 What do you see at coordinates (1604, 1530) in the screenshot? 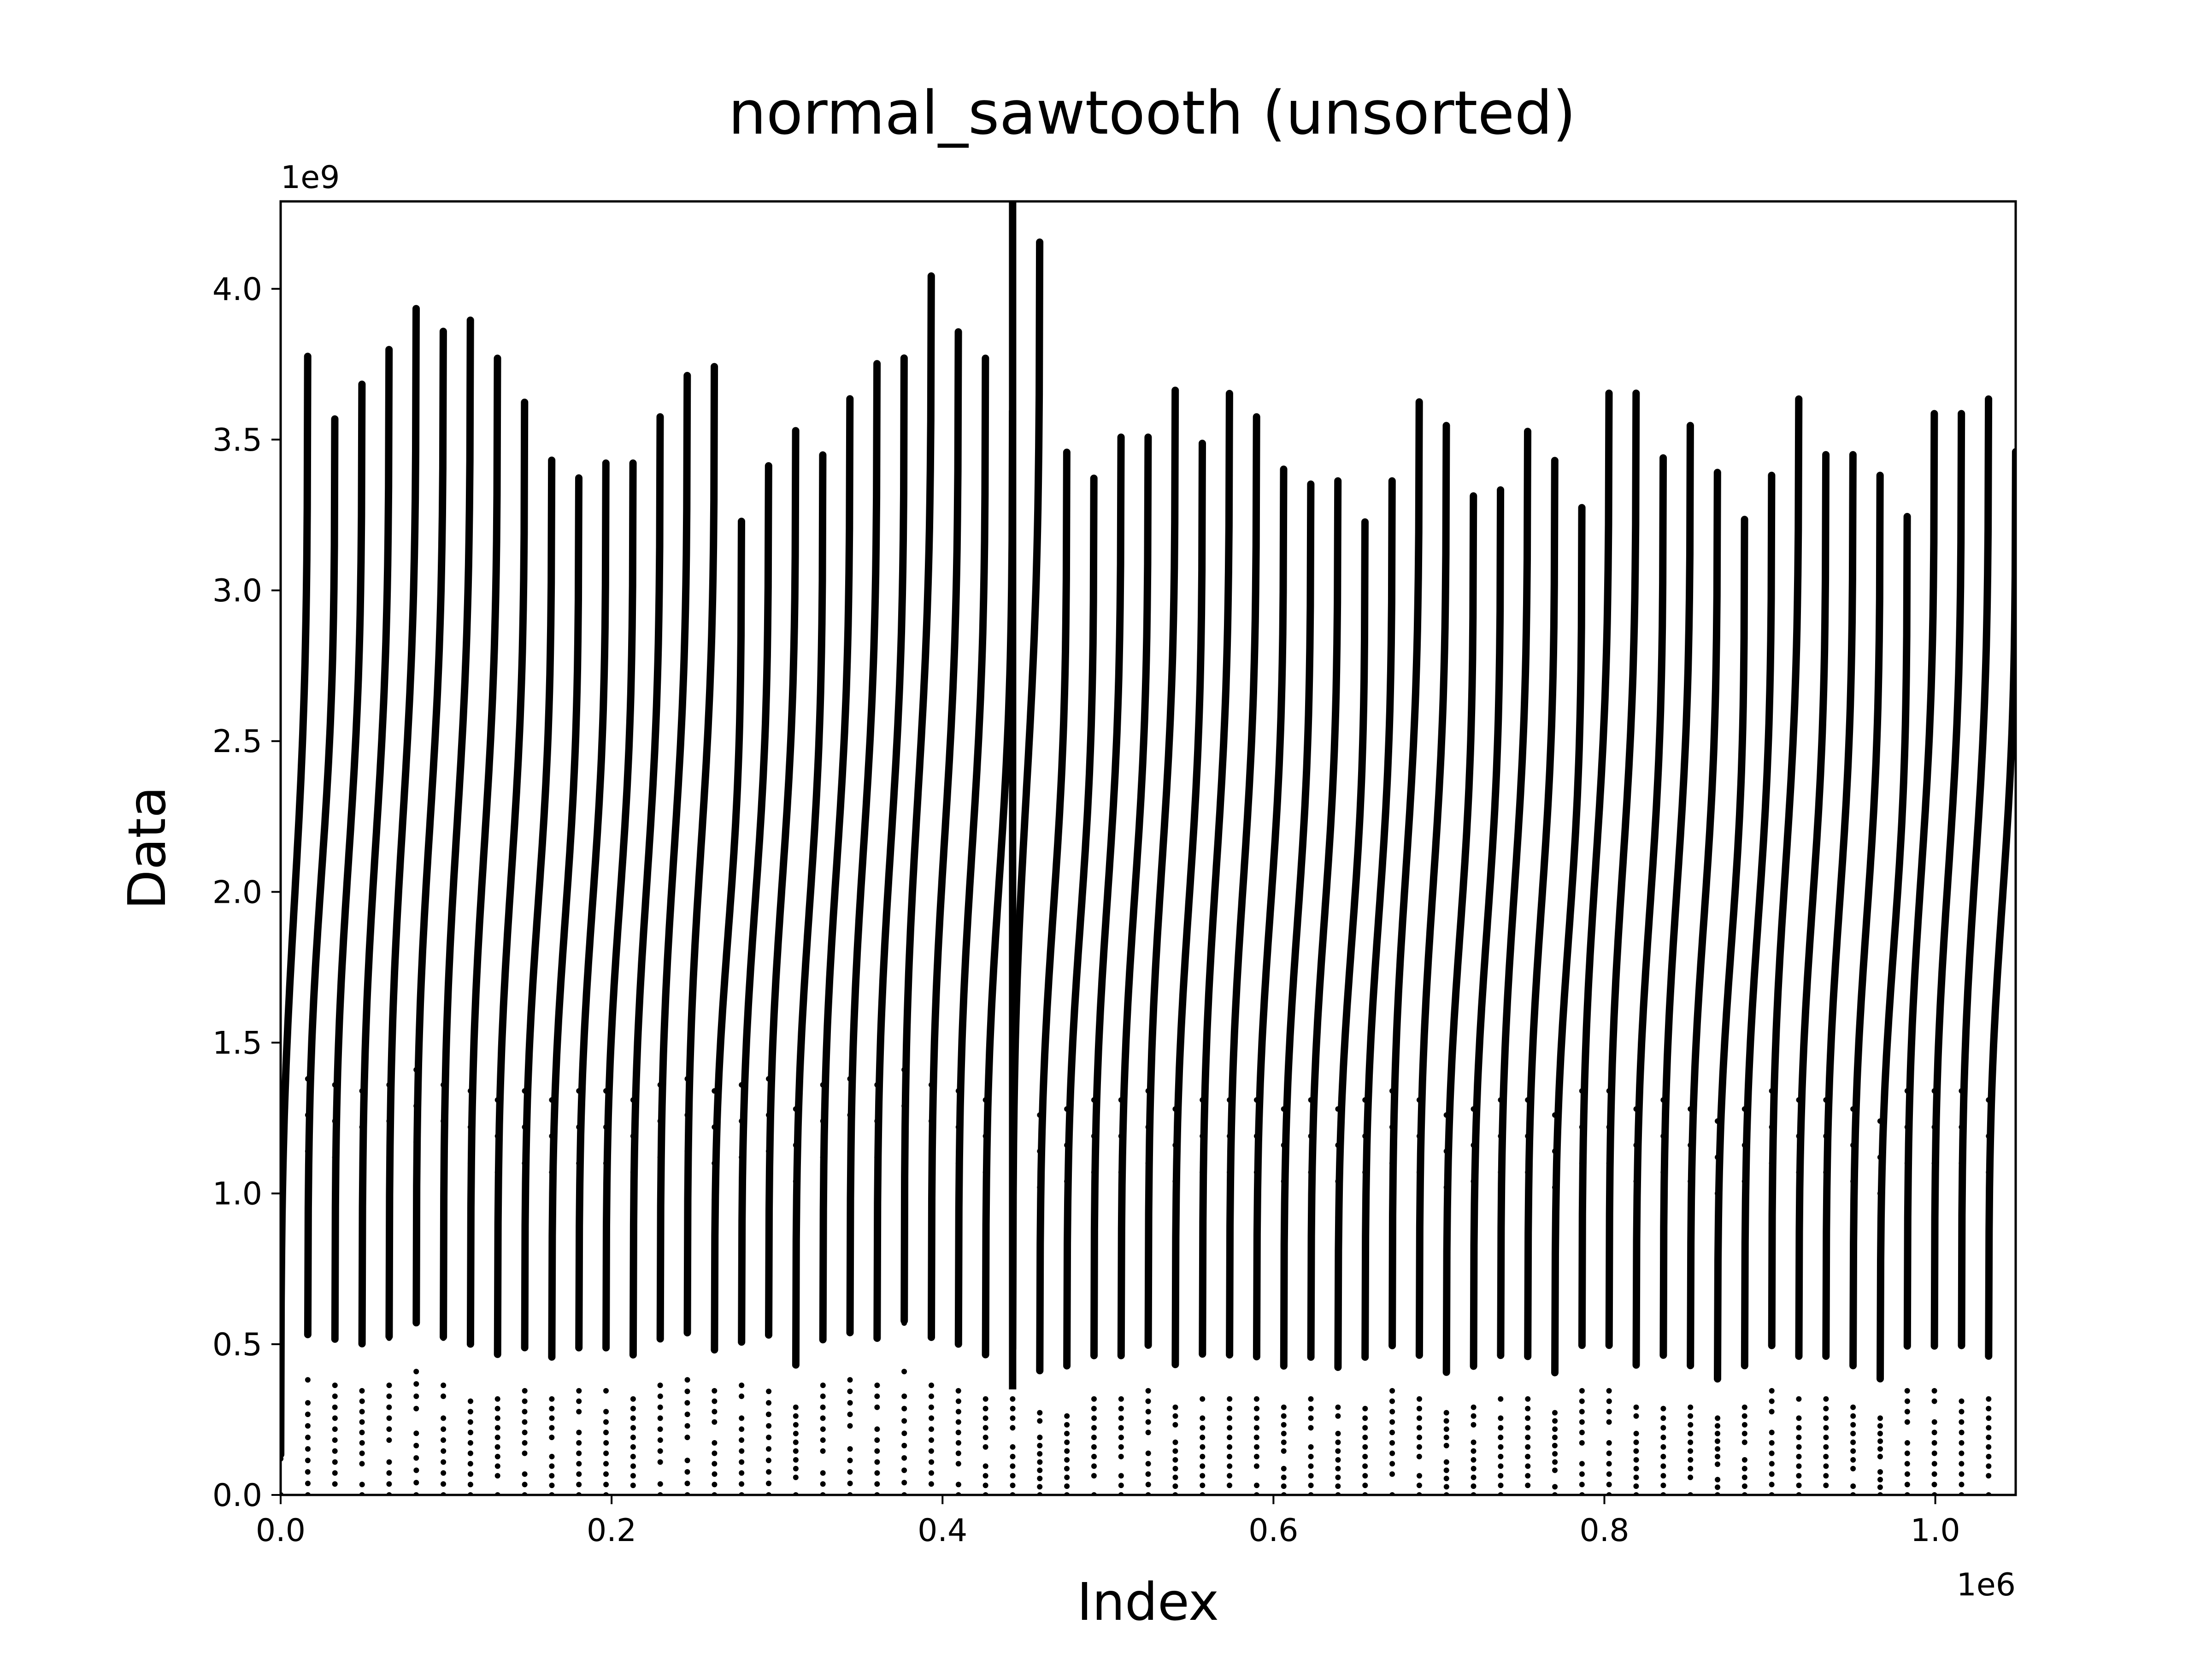
I see `x-tick-label: 0.8` at bounding box center [1604, 1530].